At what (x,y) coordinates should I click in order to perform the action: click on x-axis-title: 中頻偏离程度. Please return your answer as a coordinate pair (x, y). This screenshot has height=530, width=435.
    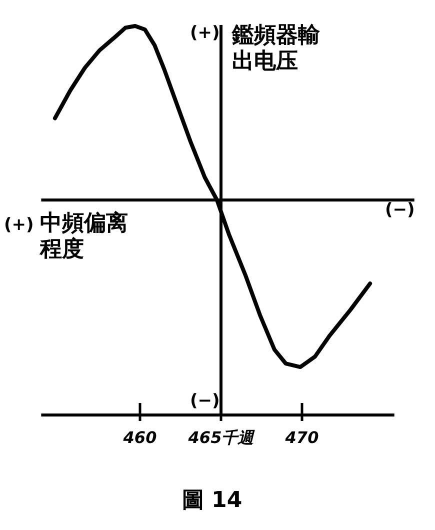
    Looking at the image, I should click on (83, 236).